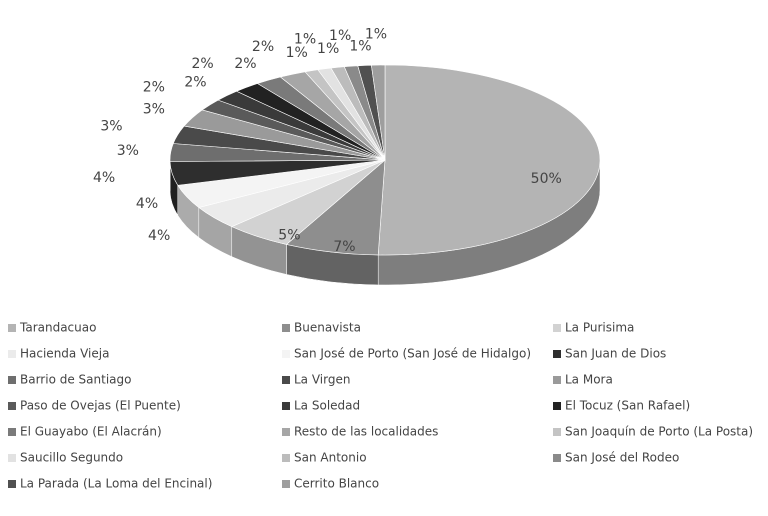 The image size is (768, 516). I want to click on legend-label: La Mora, so click(589, 380).